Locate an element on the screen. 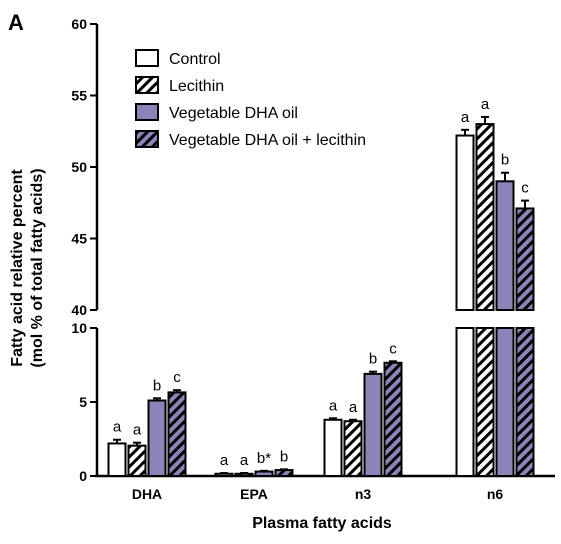  y-tick-label: 40 is located at coordinates (79, 310).